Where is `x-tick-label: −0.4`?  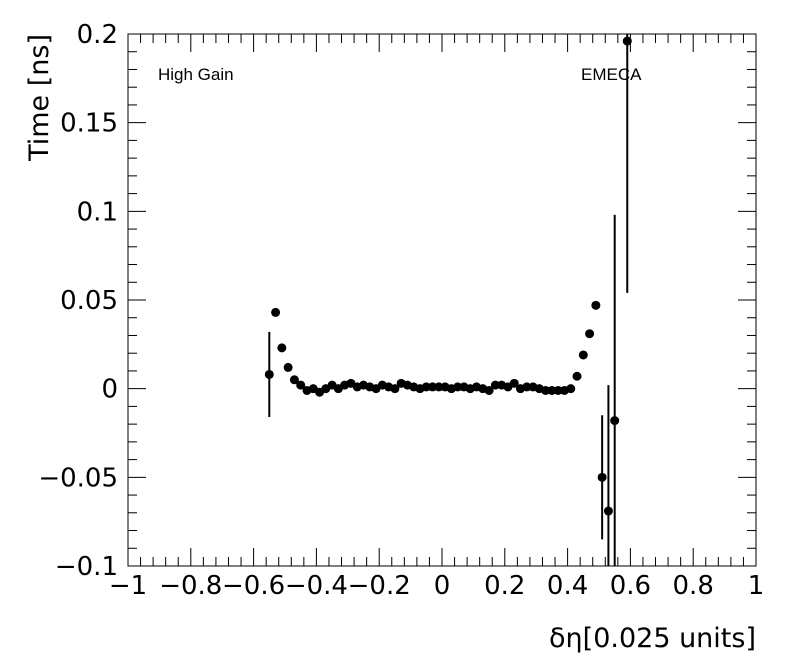
x-tick-label: −0.4 is located at coordinates (316, 586).